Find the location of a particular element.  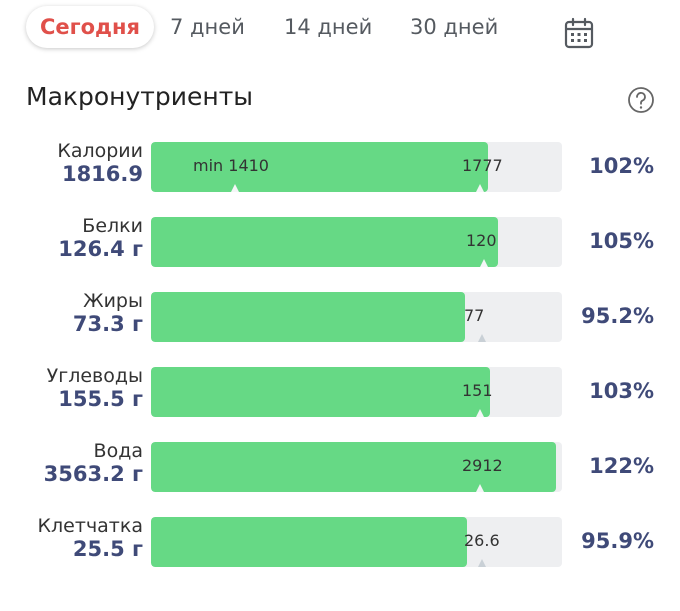

macro-percent: 95.9% is located at coordinates (617, 541).